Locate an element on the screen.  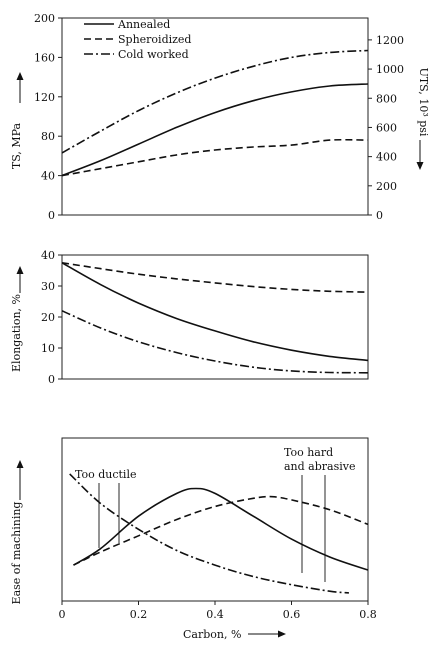
y2-tick-label: 0 is located at coordinates (379, 215).